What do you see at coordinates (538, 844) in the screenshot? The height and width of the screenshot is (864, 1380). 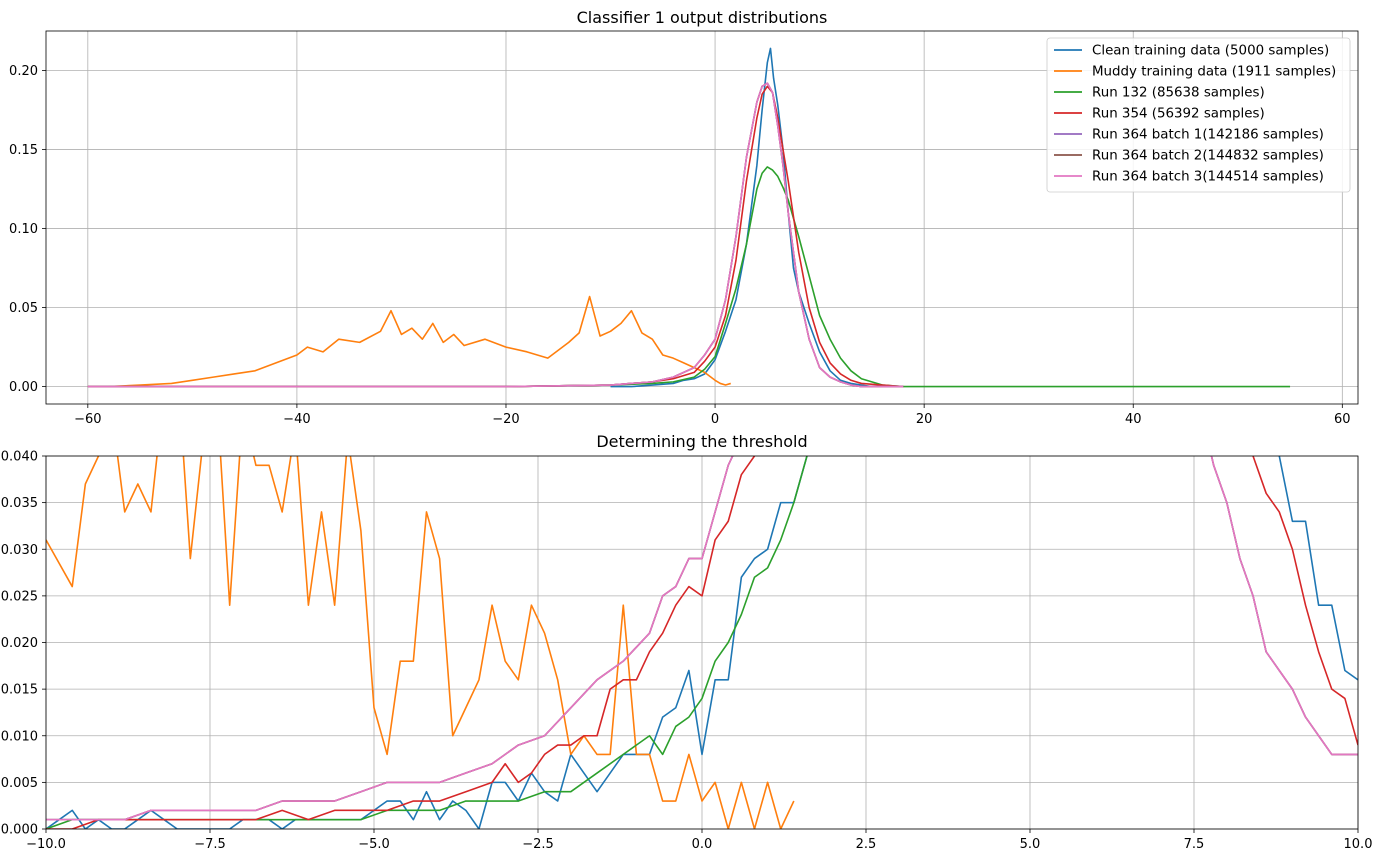 I see `x-tick-label: −2.5` at bounding box center [538, 844].